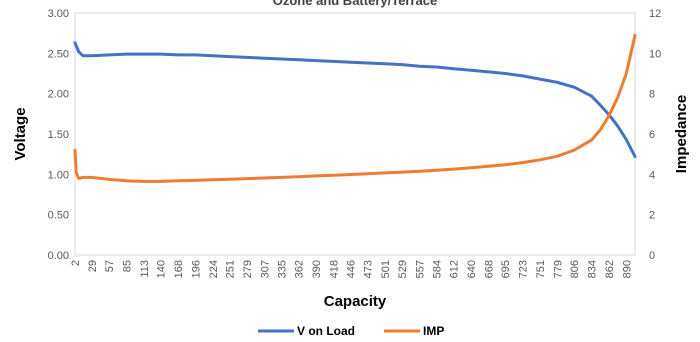 The width and height of the screenshot is (700, 342). Describe the element at coordinates (300, 269) in the screenshot. I see `x-tick-label: 362` at that location.